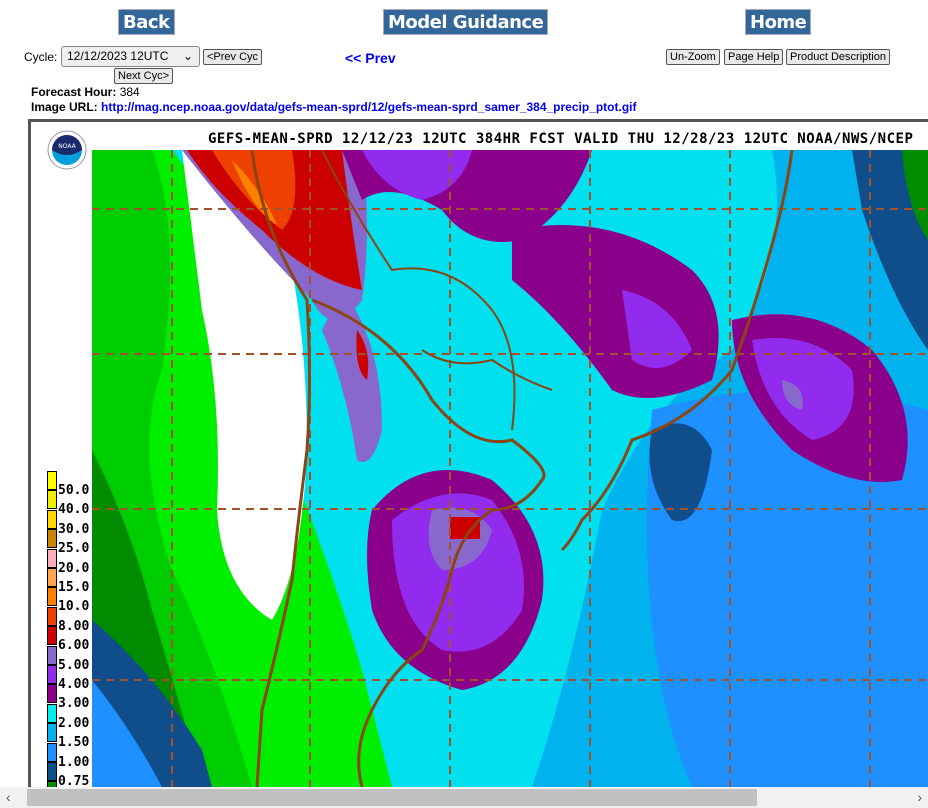 The height and width of the screenshot is (808, 928). Describe the element at coordinates (74, 684) in the screenshot. I see `legend-label: 4.00` at that location.